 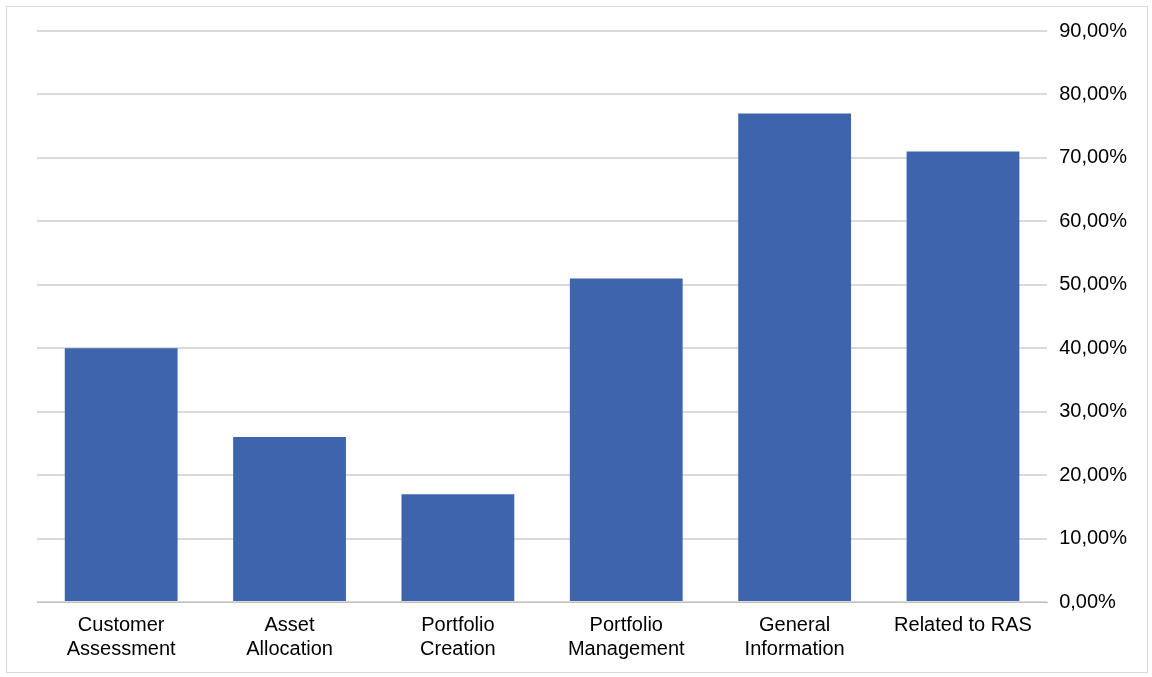 What do you see at coordinates (289, 635) in the screenshot?
I see `x-tick-label: Asset Allocation` at bounding box center [289, 635].